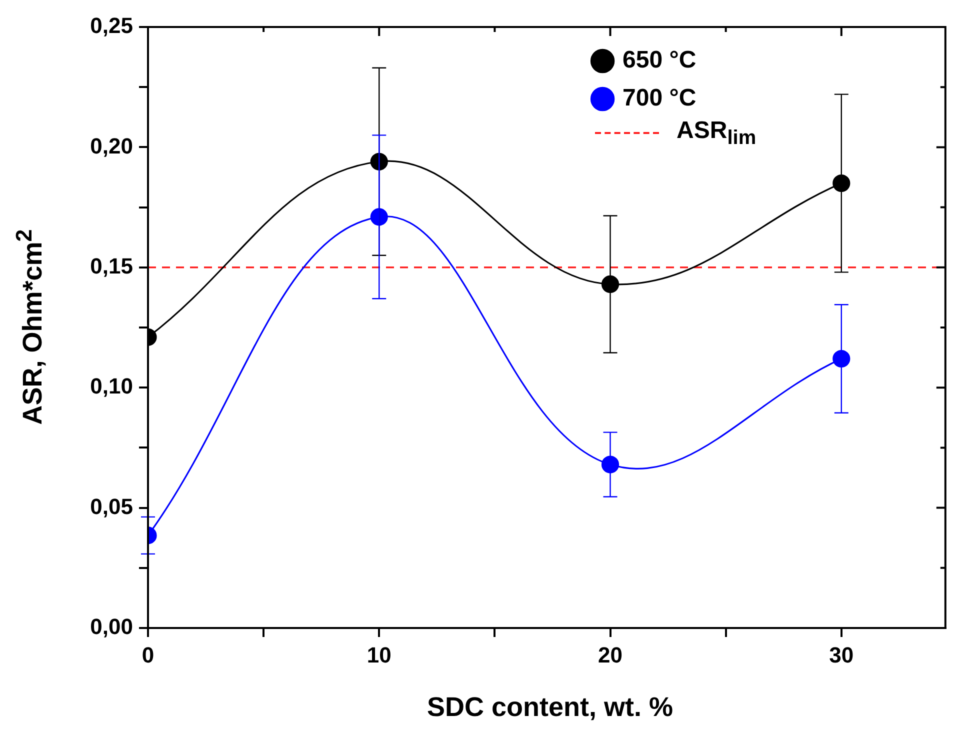 The width and height of the screenshot is (955, 731). What do you see at coordinates (659, 60) in the screenshot?
I see `legend-label: 650 °C` at bounding box center [659, 60].